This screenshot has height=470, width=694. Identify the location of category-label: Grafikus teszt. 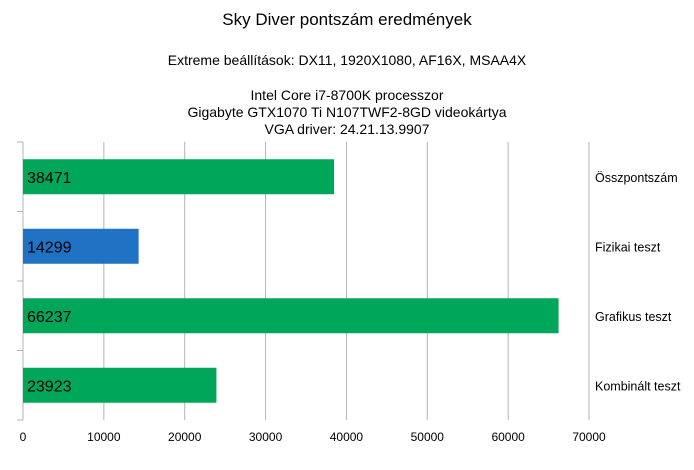
(633, 317).